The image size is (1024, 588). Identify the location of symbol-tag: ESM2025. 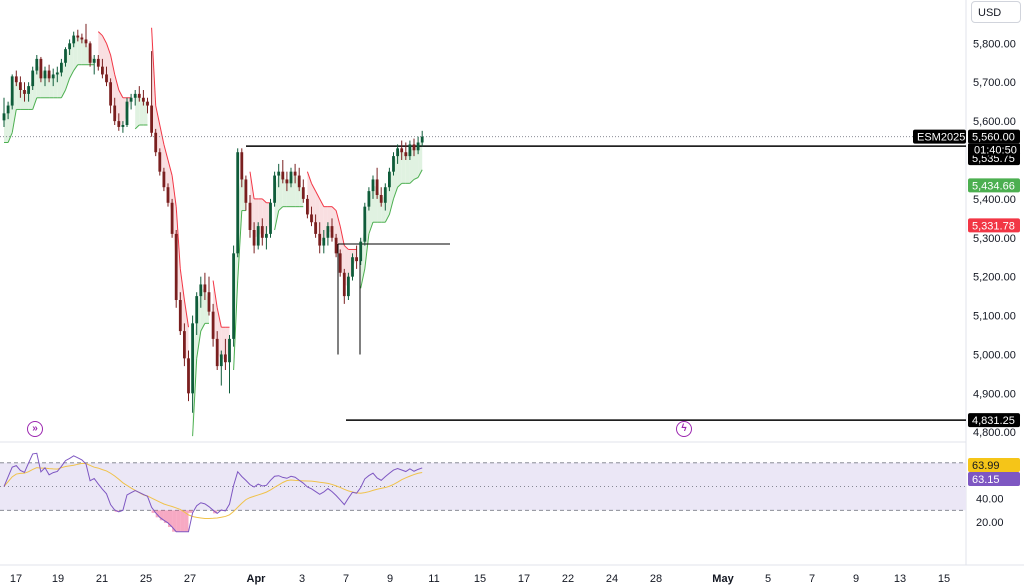
(941, 138).